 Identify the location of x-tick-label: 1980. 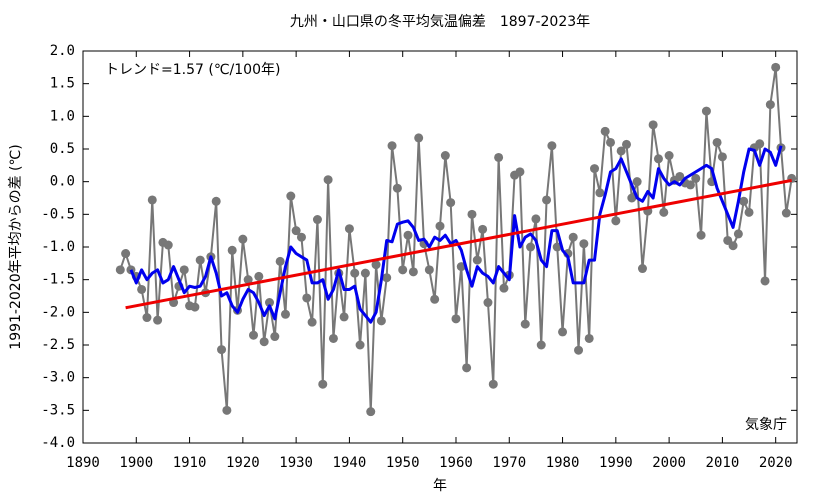
(563, 463).